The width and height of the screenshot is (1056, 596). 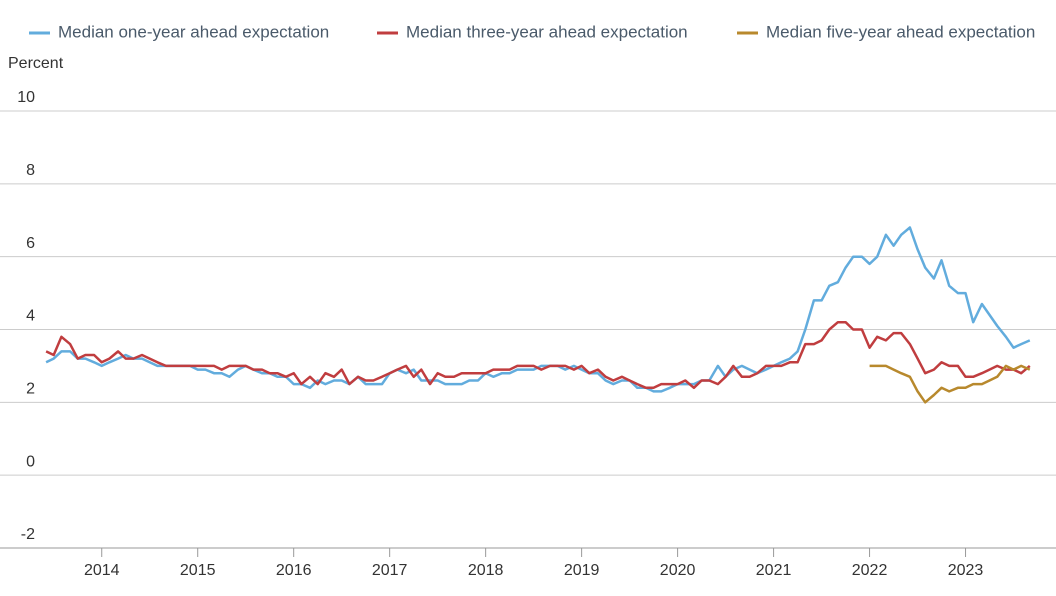 I want to click on legend-label: Median one-year ahead expectation, so click(x=193, y=31).